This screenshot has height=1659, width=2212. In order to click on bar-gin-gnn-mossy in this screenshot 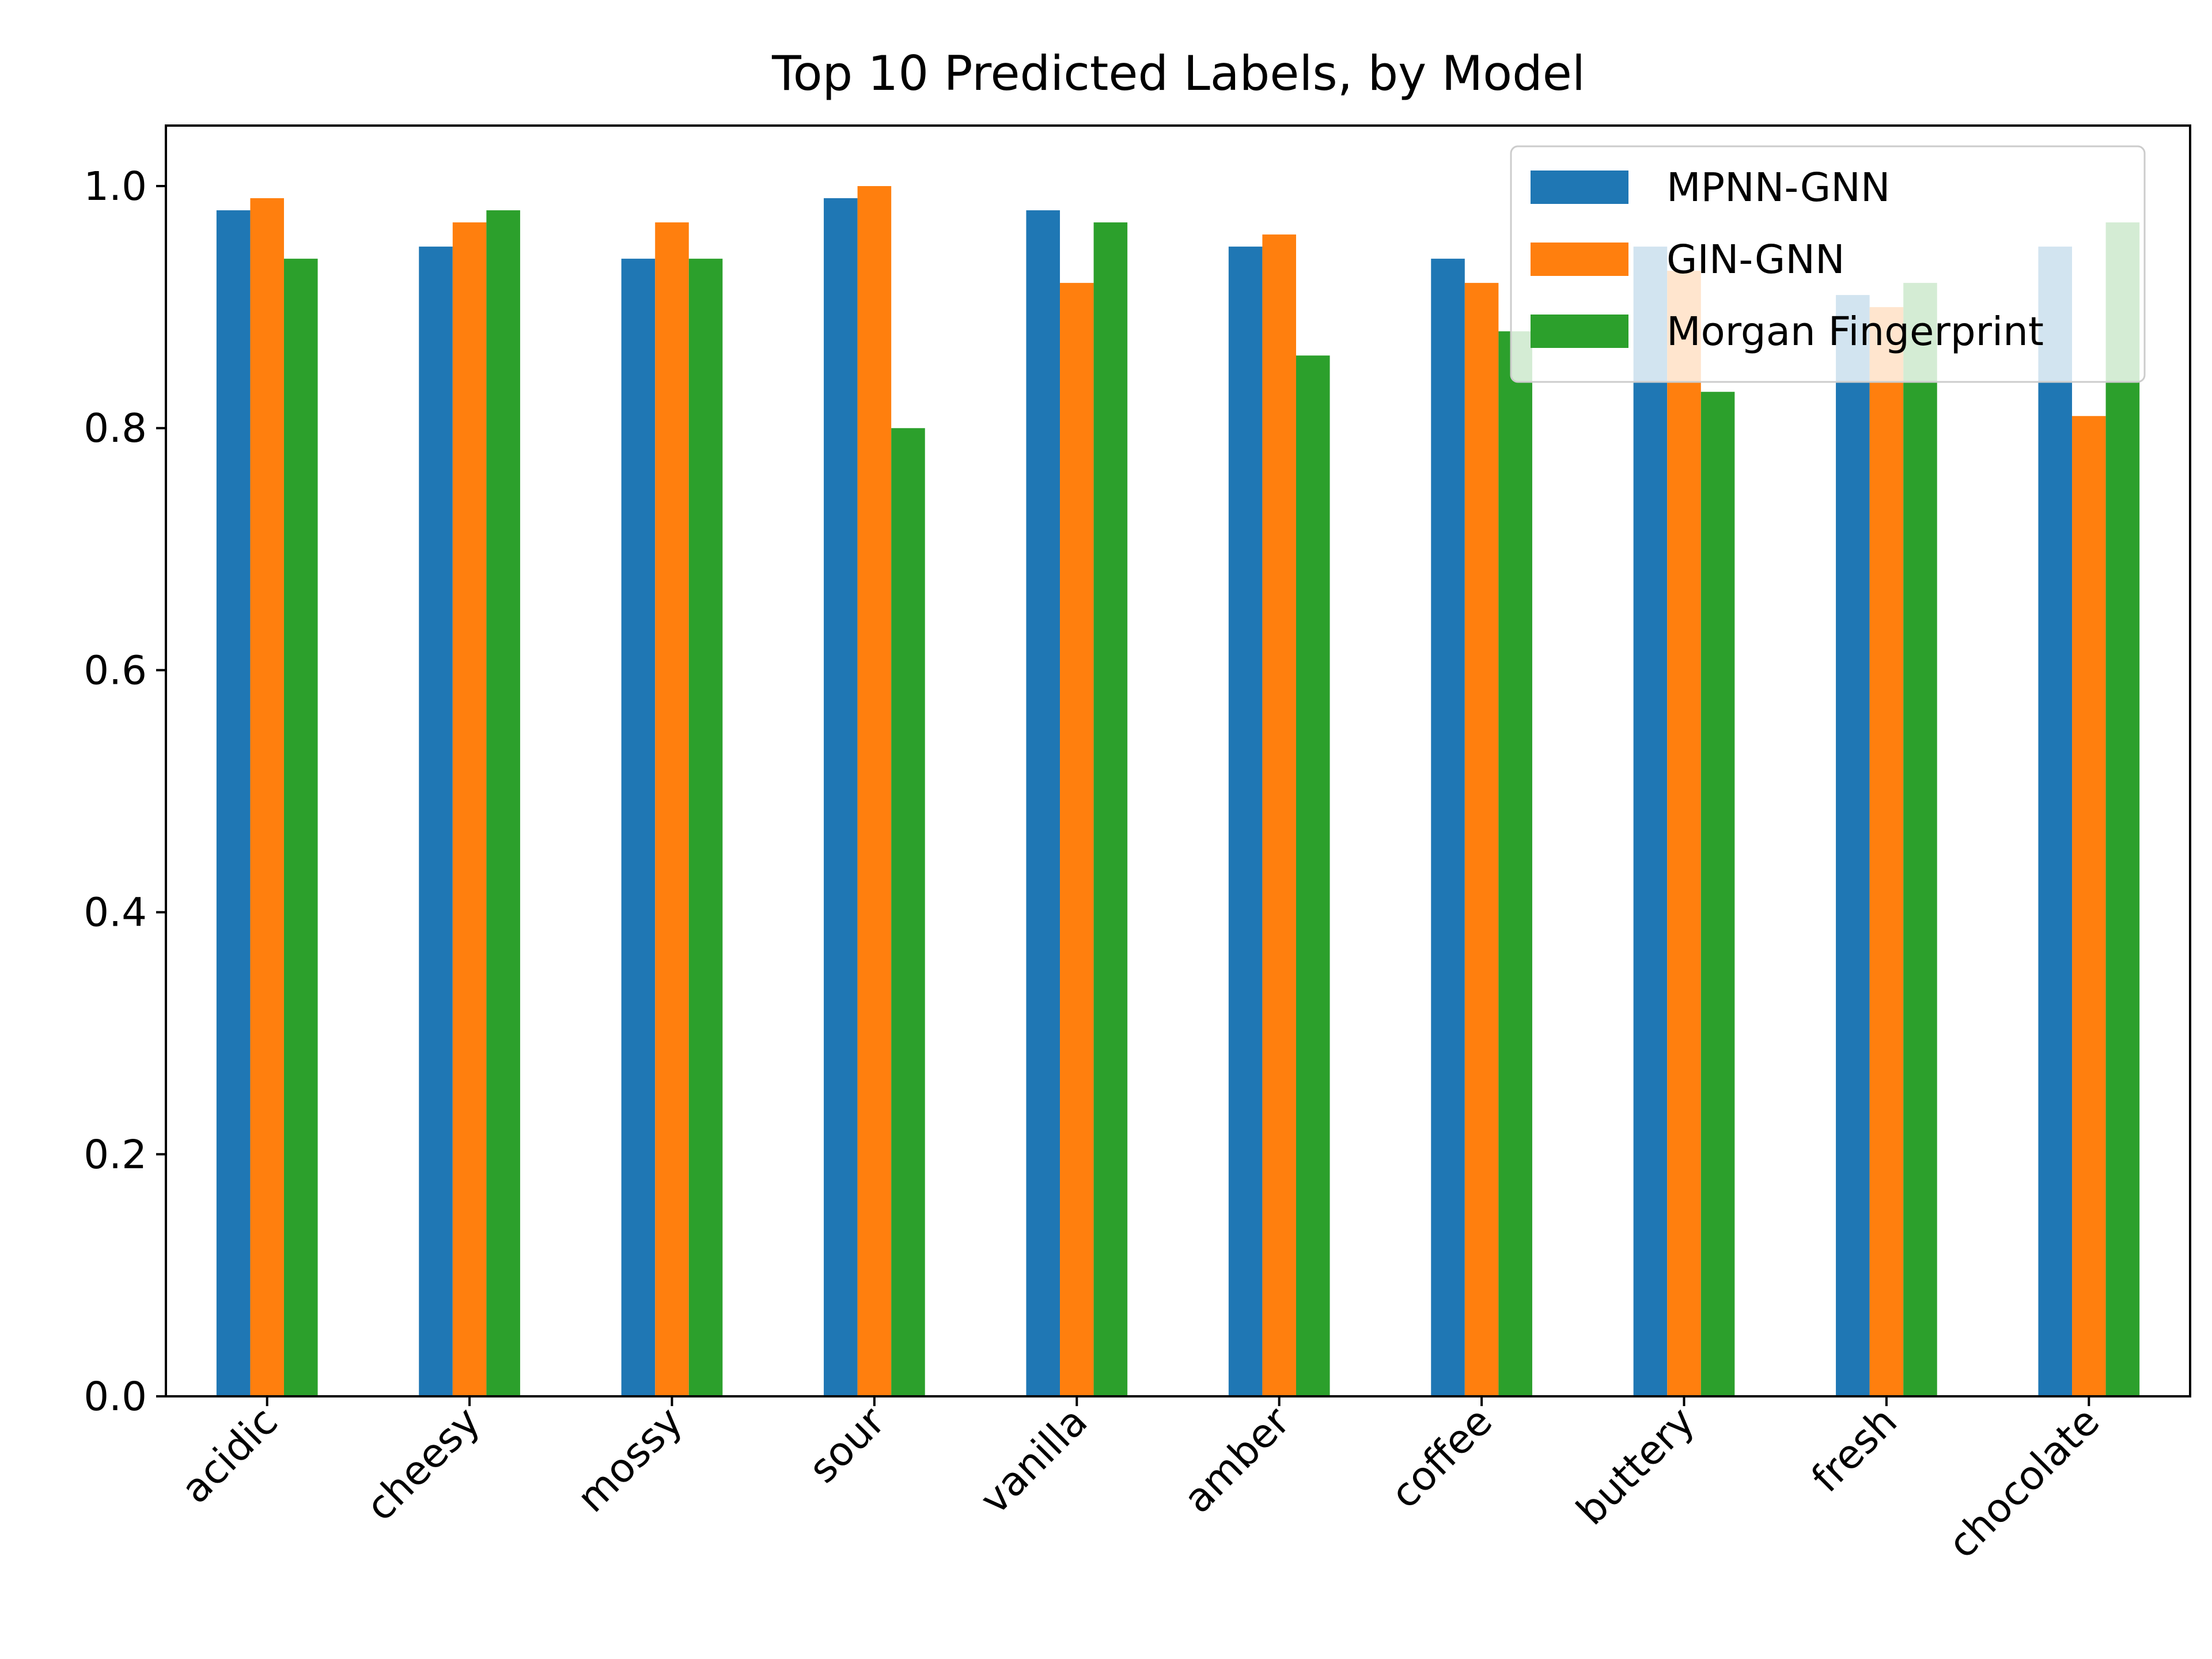, I will do `click(672, 809)`.